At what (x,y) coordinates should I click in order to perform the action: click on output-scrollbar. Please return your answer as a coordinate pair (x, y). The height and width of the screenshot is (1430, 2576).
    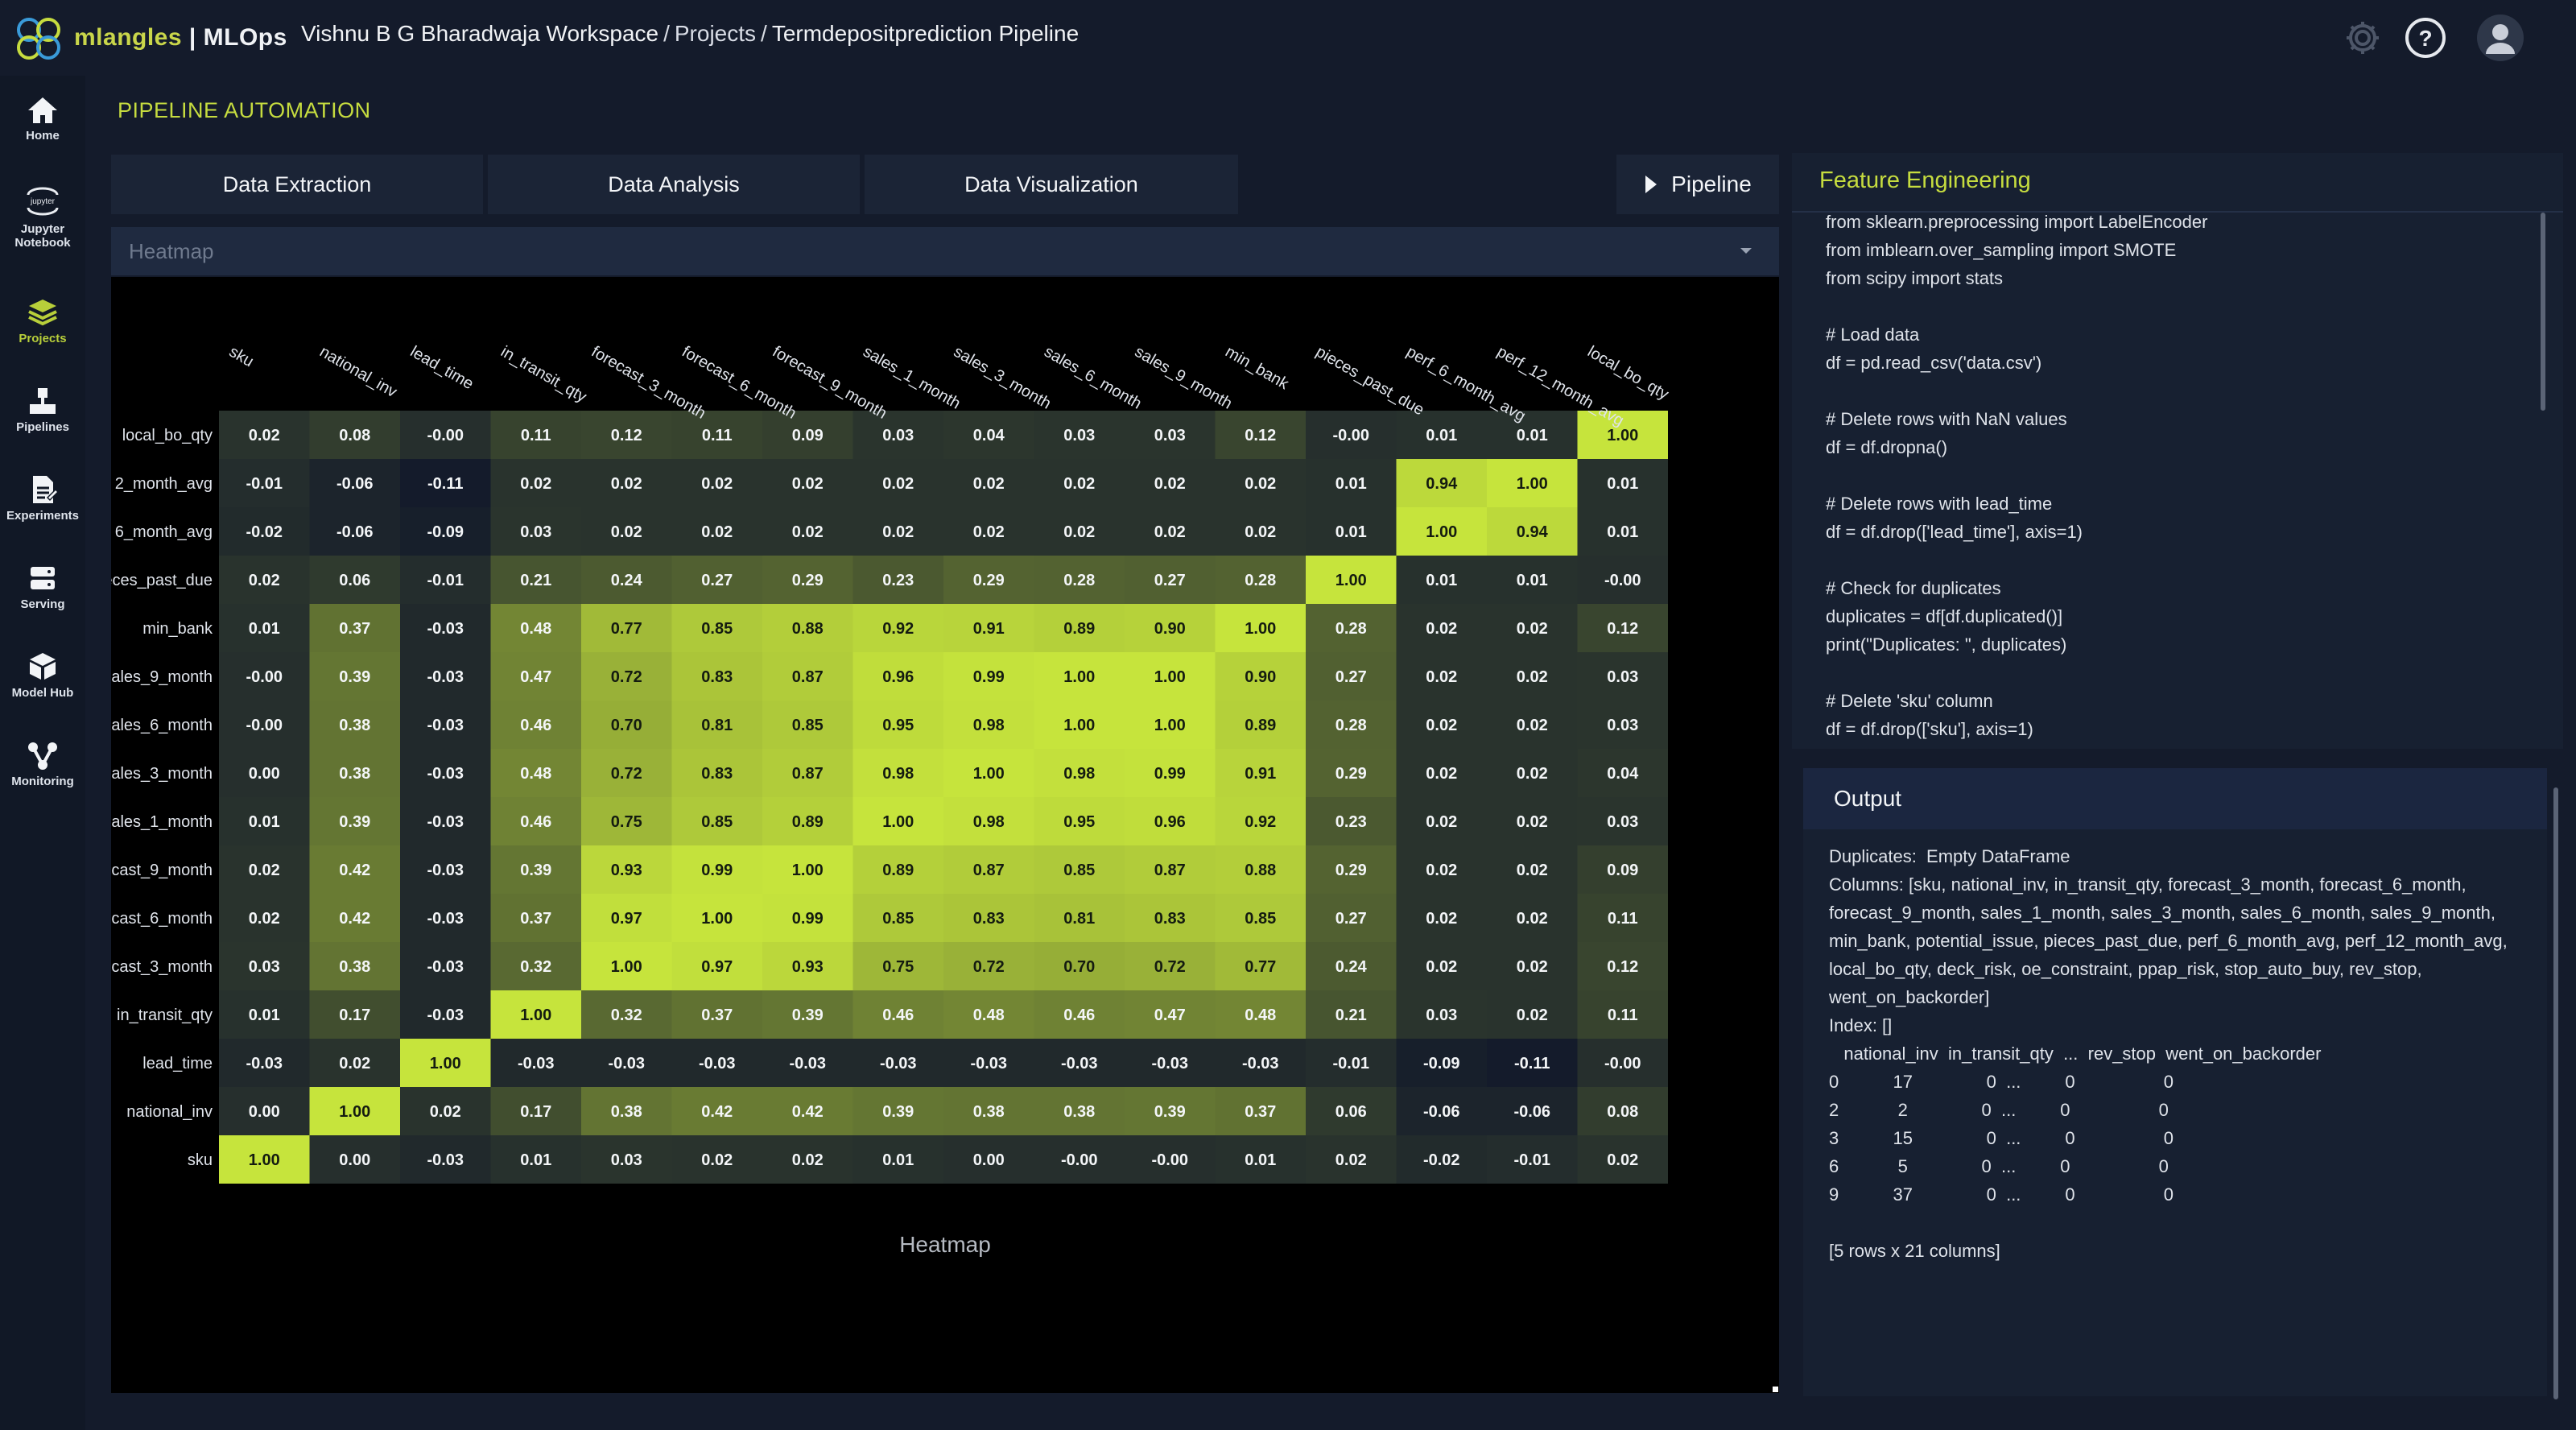
    Looking at the image, I should click on (2555, 1093).